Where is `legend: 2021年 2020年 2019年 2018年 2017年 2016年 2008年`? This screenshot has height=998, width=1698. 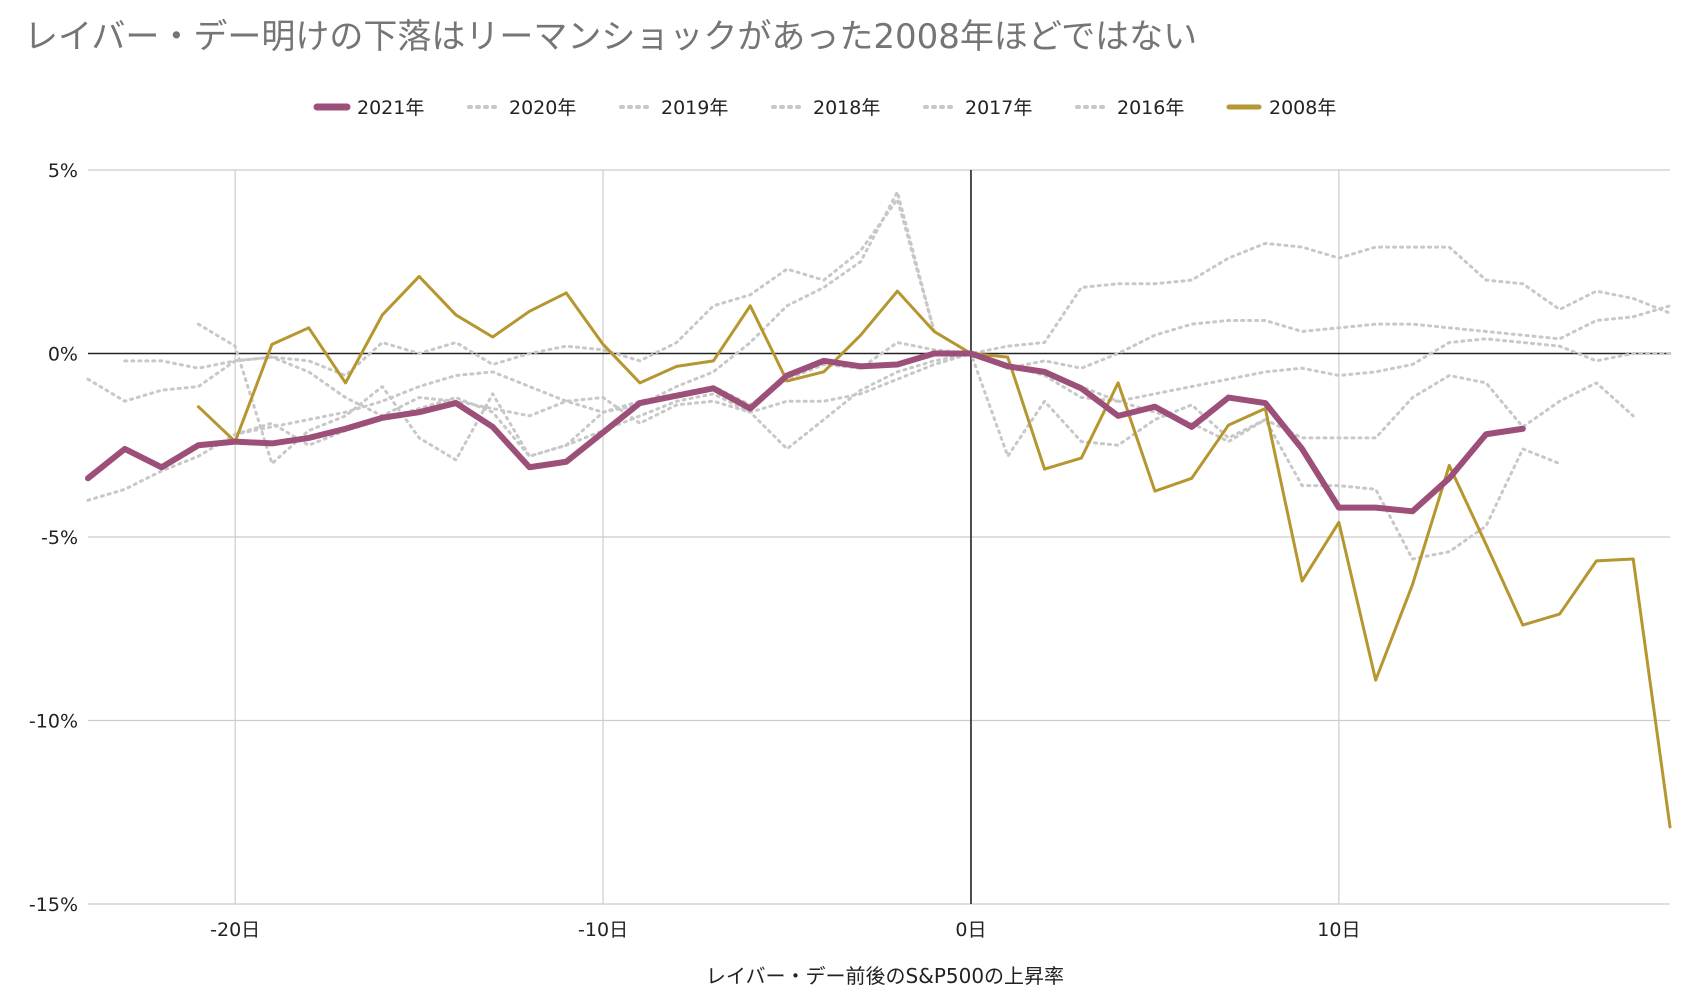 legend: 2021年 2020年 2019年 2018年 2017年 2016年 2008年 is located at coordinates (824, 108).